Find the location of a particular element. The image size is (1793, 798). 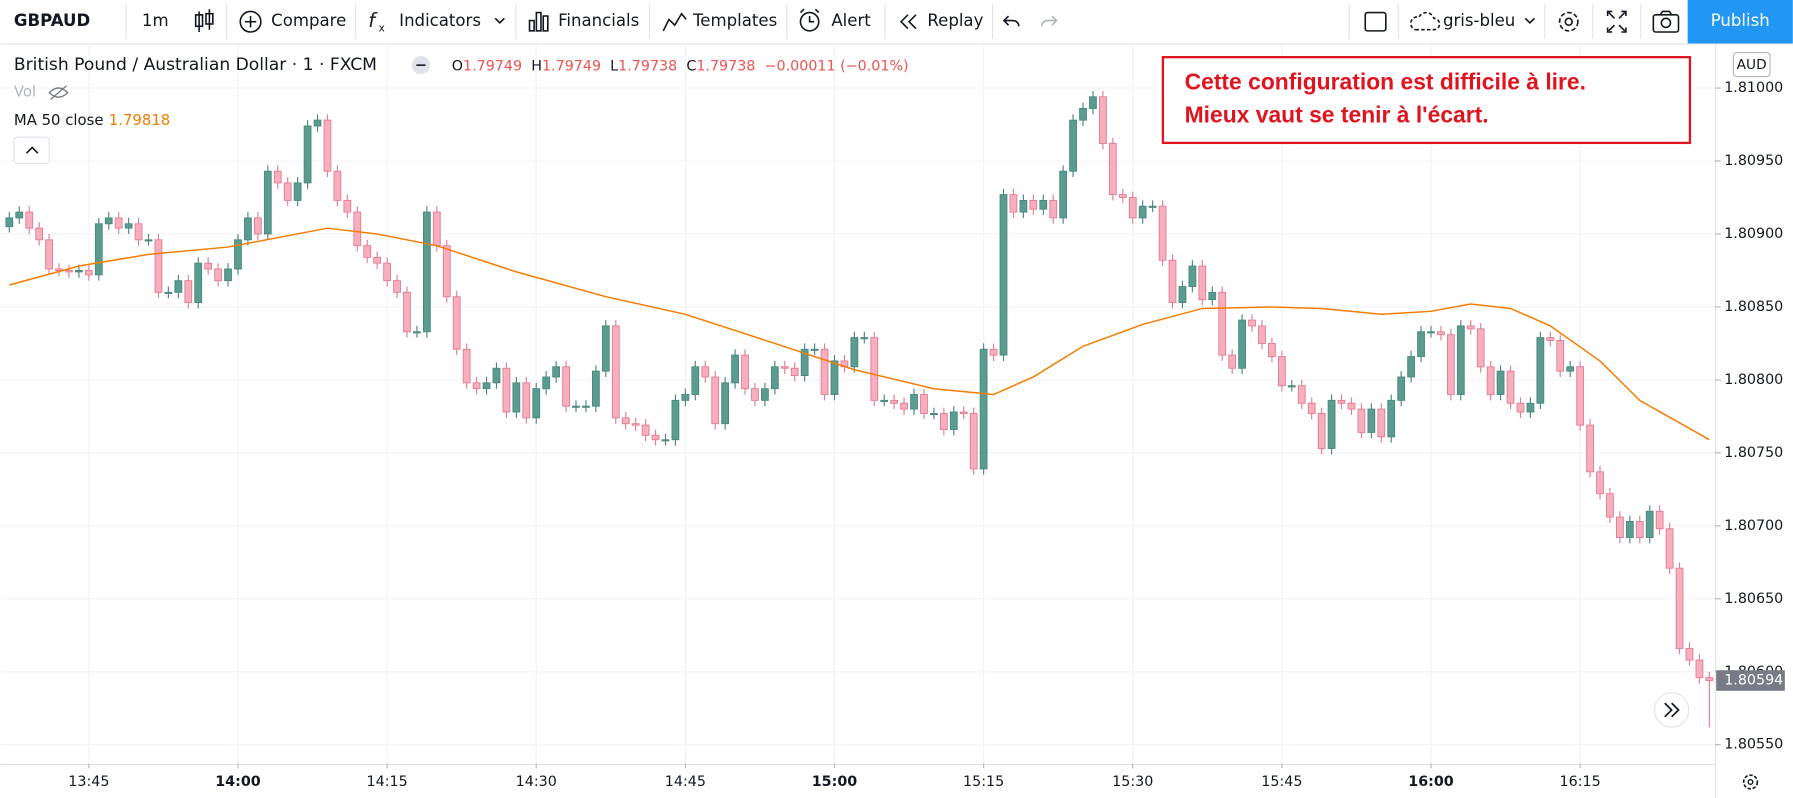

legend-toggle is located at coordinates (31, 150).